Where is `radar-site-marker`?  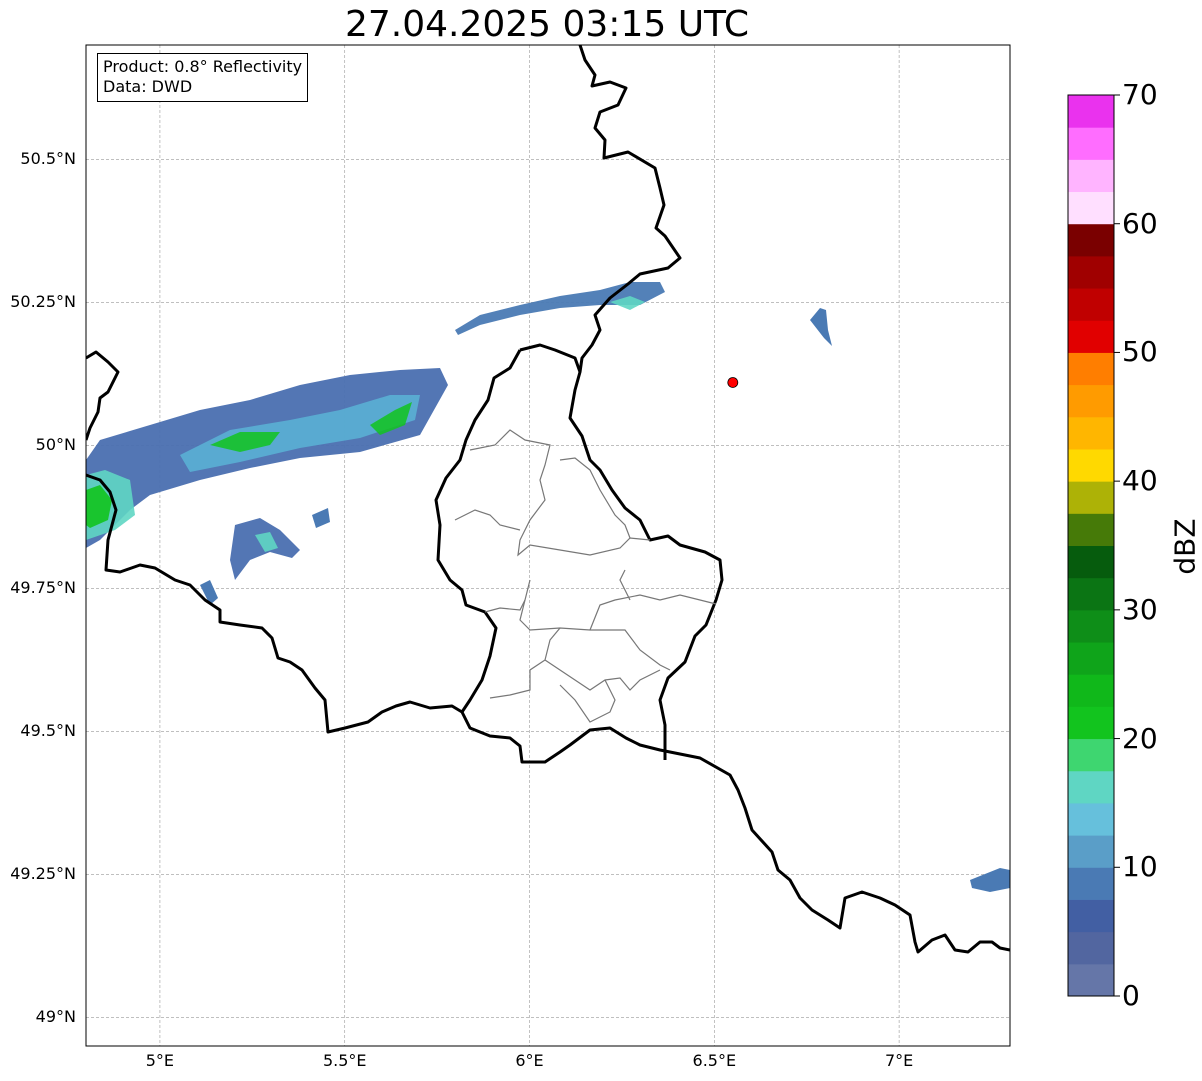
radar-site-marker is located at coordinates (733, 382).